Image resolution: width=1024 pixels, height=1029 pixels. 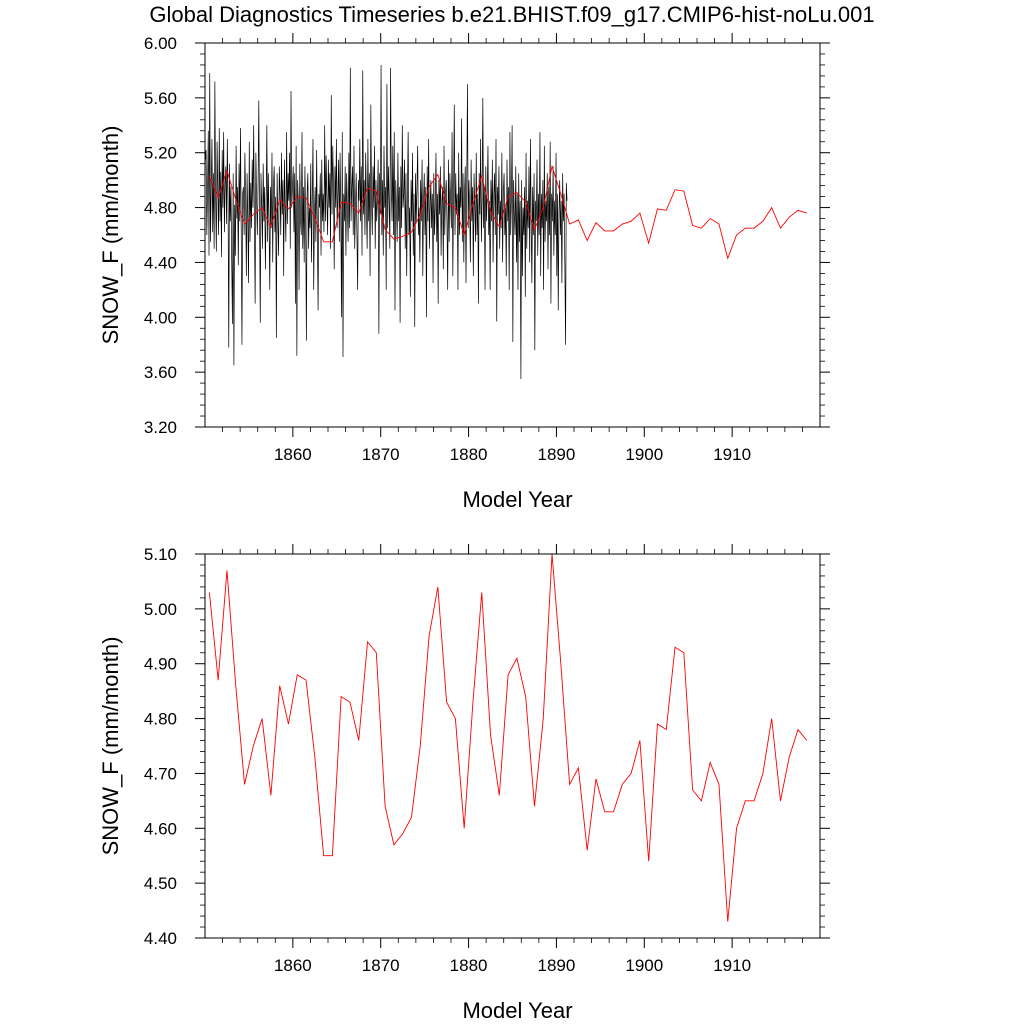 What do you see at coordinates (160, 609) in the screenshot?
I see `y-tick-label: 5.00` at bounding box center [160, 609].